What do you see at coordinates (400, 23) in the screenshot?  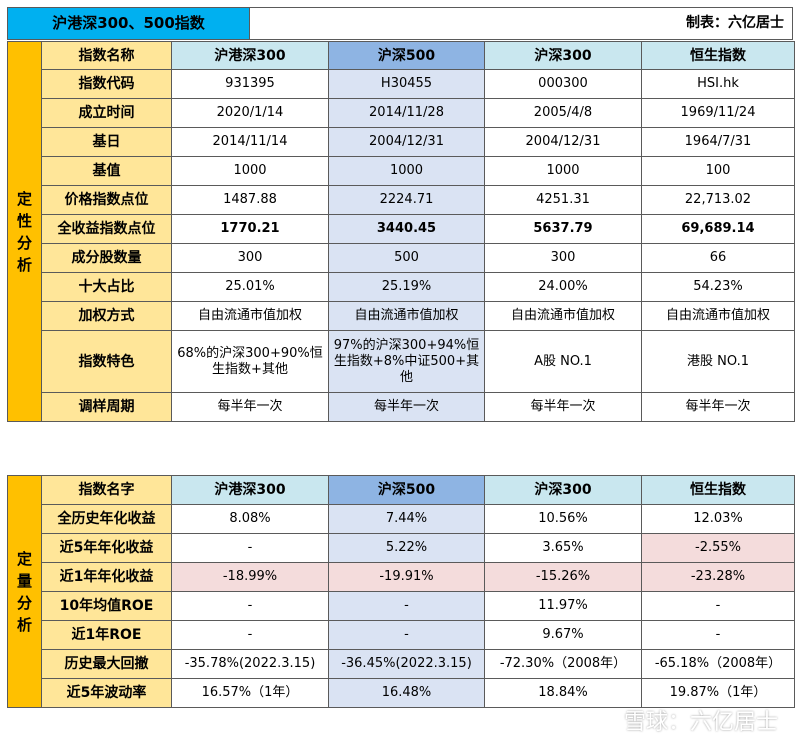 I see `title-bar: 沪港深300、500指数 制表：六亿居士` at bounding box center [400, 23].